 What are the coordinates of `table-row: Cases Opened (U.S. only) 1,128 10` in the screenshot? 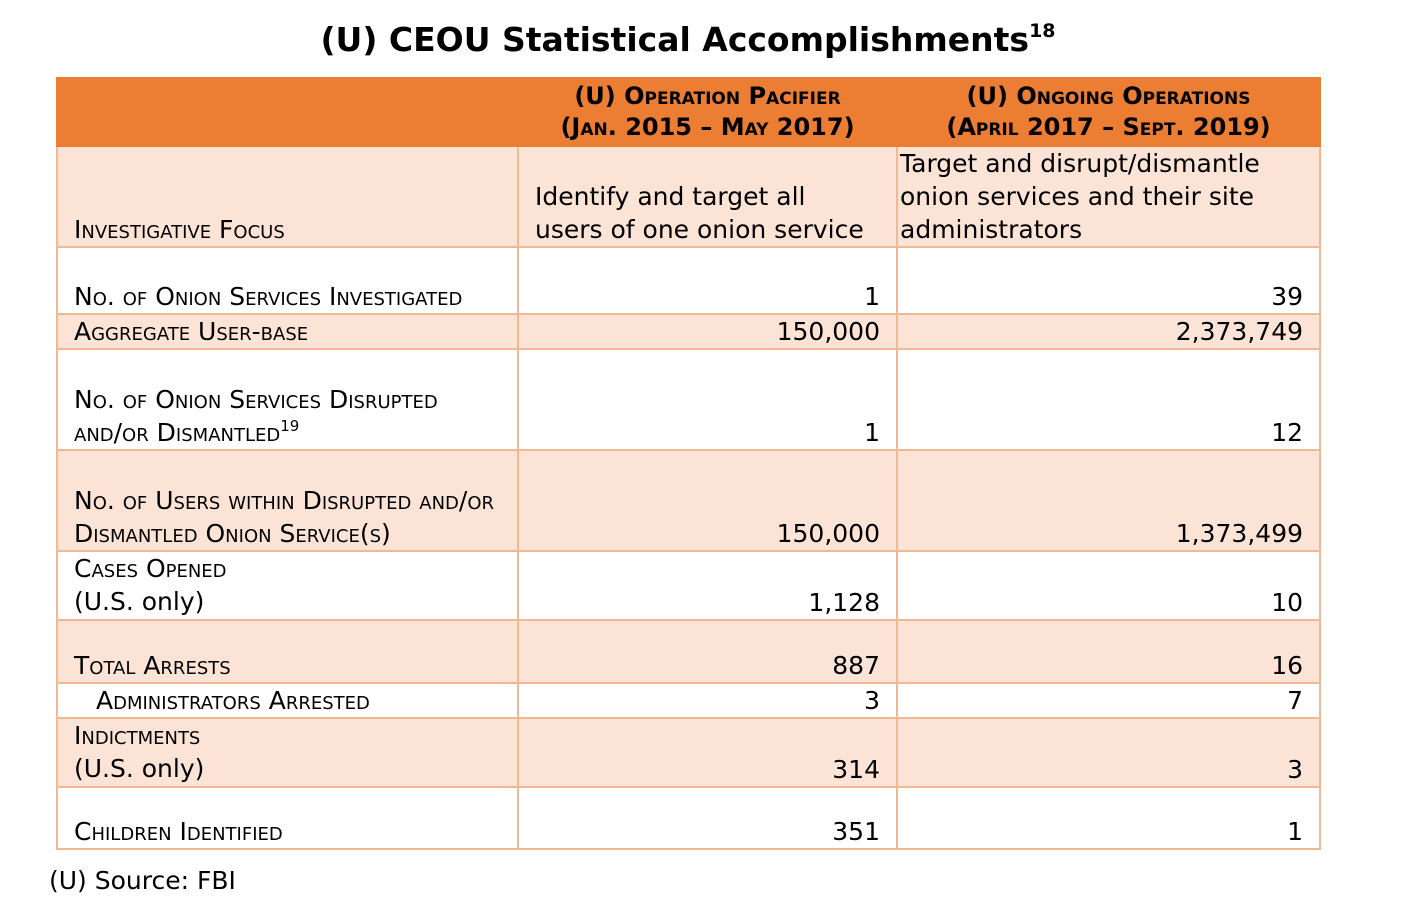 It's located at (688, 585).